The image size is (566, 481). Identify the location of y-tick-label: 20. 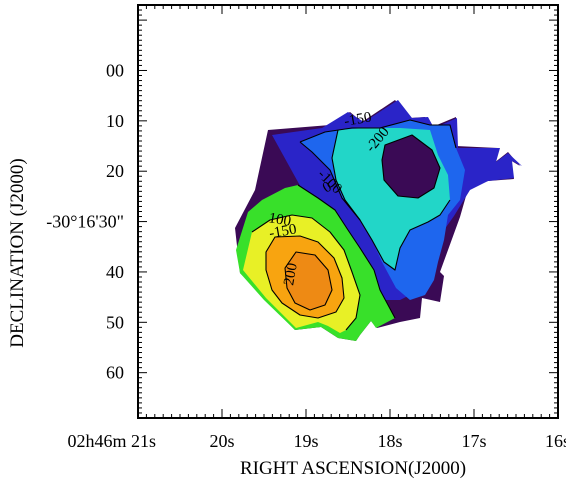
(115, 171).